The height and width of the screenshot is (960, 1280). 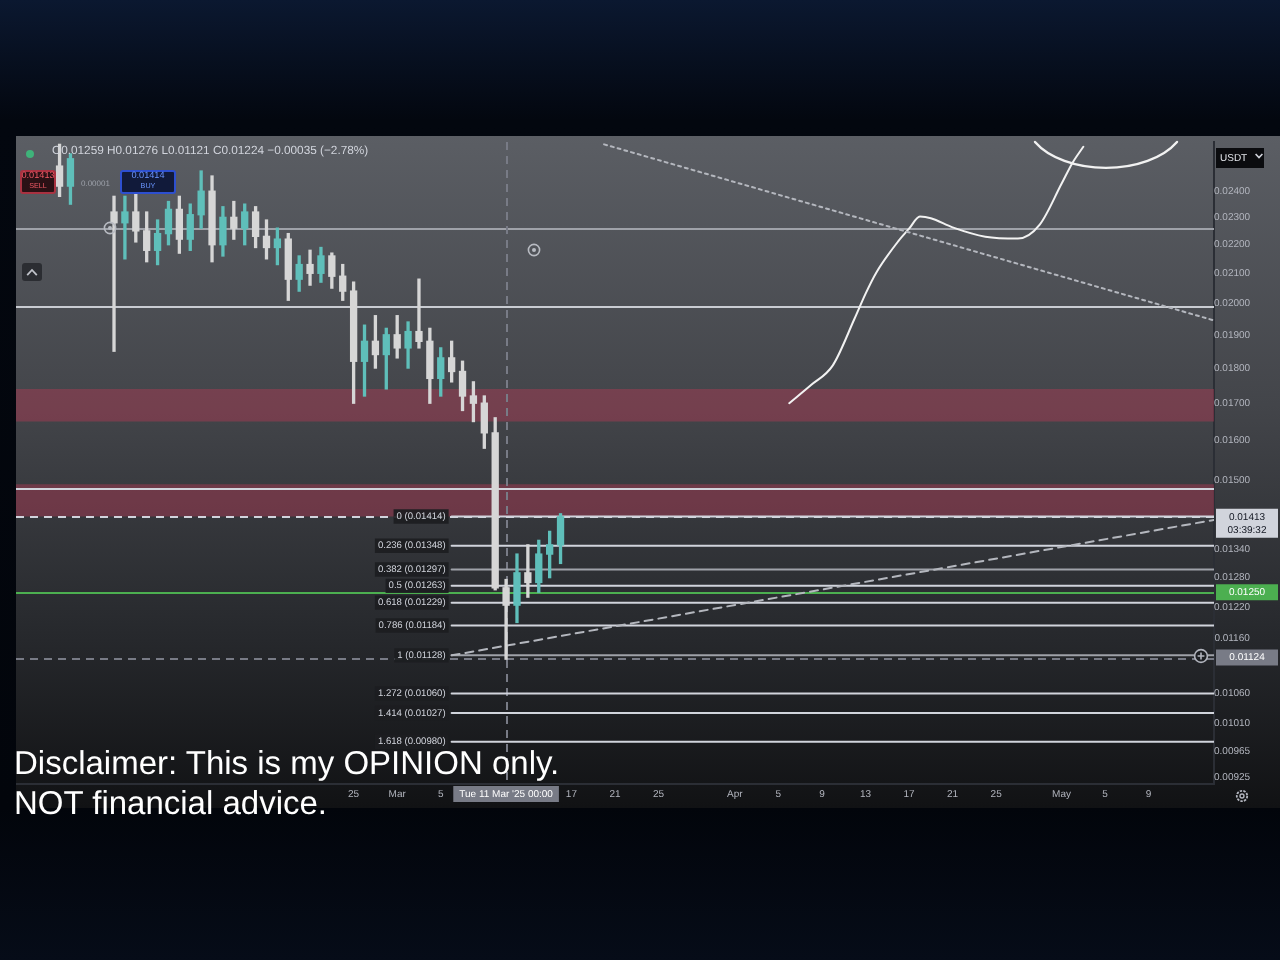 What do you see at coordinates (936, 275) in the screenshot?
I see `line-series` at bounding box center [936, 275].